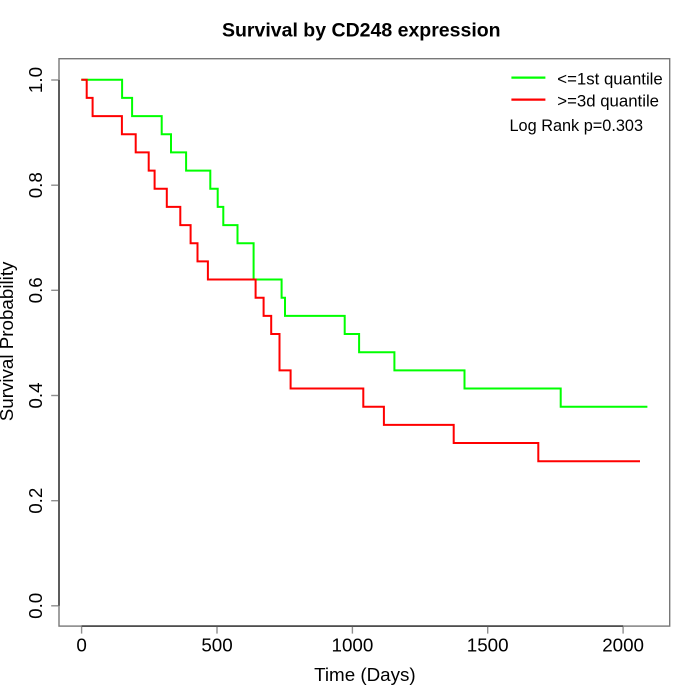 This screenshot has width=700, height=700. What do you see at coordinates (35, 501) in the screenshot?
I see `svg-text: 0.2` at bounding box center [35, 501].